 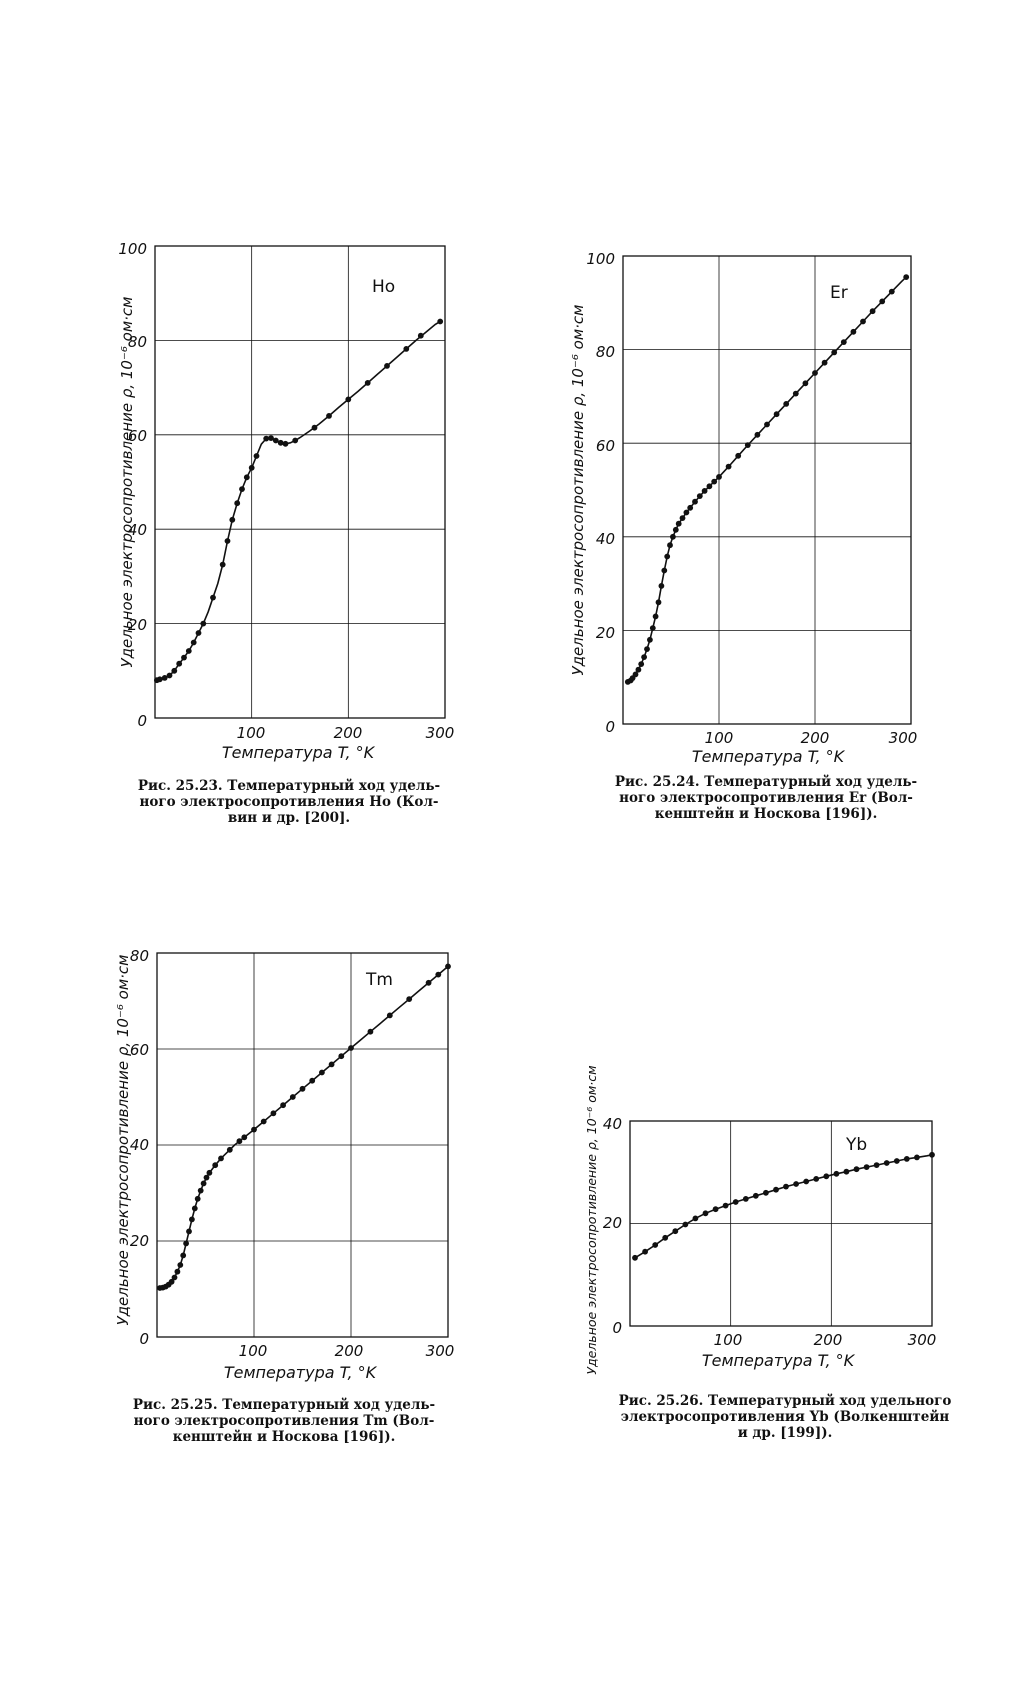 What do you see at coordinates (766, 798) in the screenshot?
I see `figure-caption-line: ного электросопротивления Er (Вол-` at bounding box center [766, 798].